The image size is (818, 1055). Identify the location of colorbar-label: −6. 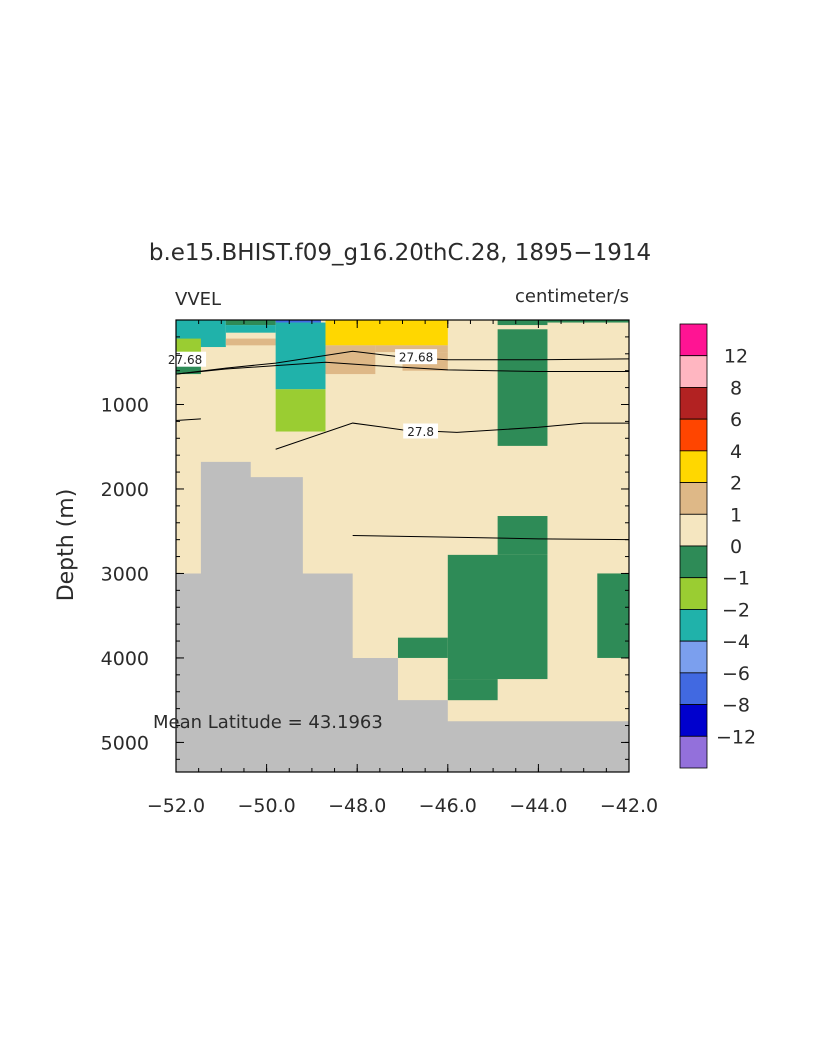
(736, 674).